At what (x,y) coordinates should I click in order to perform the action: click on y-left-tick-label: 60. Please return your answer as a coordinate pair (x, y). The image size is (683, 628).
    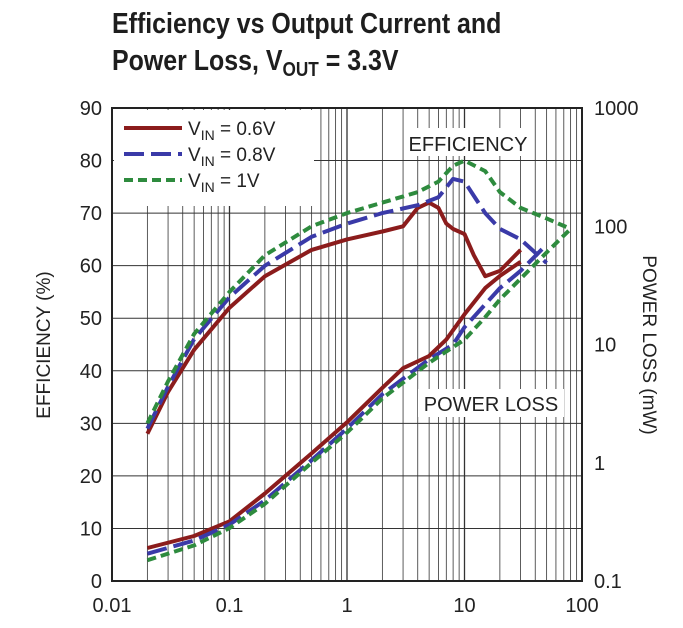
    Looking at the image, I should click on (91, 267).